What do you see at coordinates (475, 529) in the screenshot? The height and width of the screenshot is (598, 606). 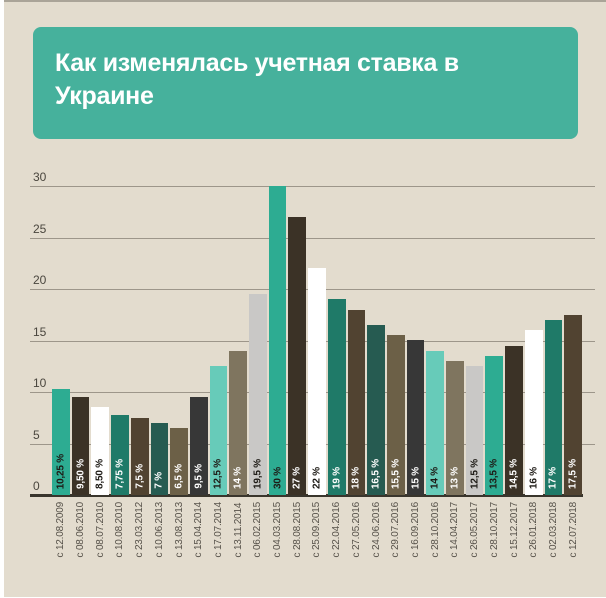 I see `x-axis-label-cell: с 26.05.2017` at bounding box center [475, 529].